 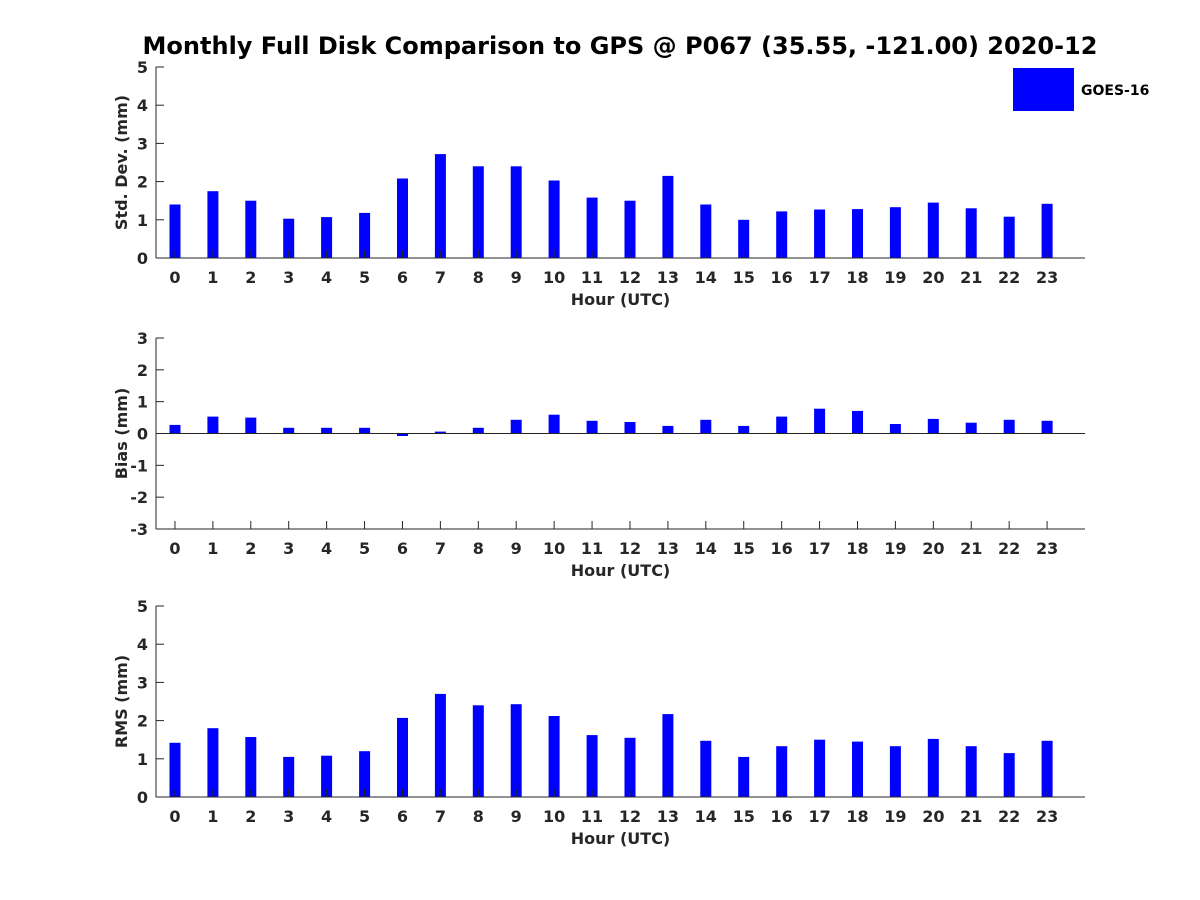 What do you see at coordinates (121, 701) in the screenshot?
I see `y-axis-label: RMS (mm)` at bounding box center [121, 701].